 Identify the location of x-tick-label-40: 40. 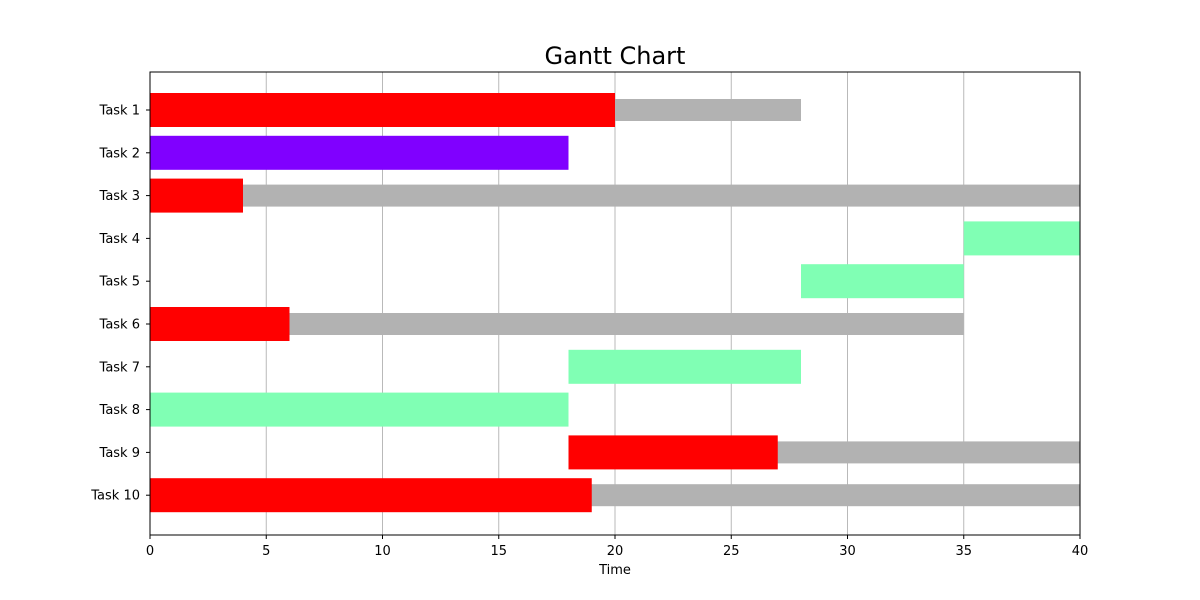
(1080, 551).